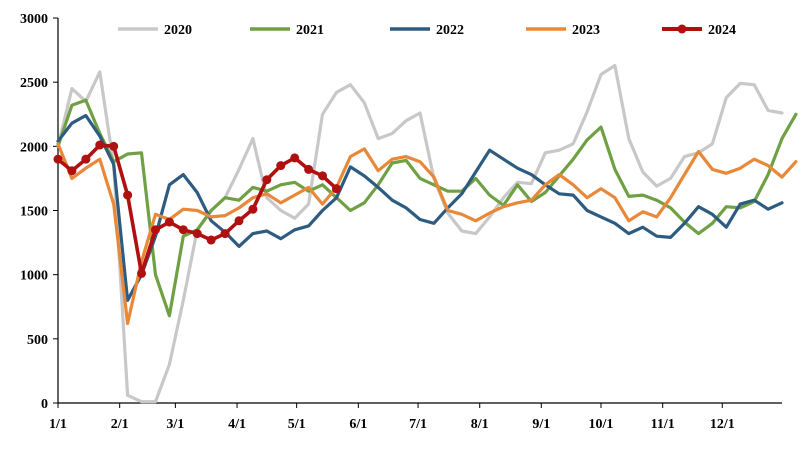 Image resolution: width=805 pixels, height=450 pixels. I want to click on x-tick-label: 12/1, so click(722, 424).